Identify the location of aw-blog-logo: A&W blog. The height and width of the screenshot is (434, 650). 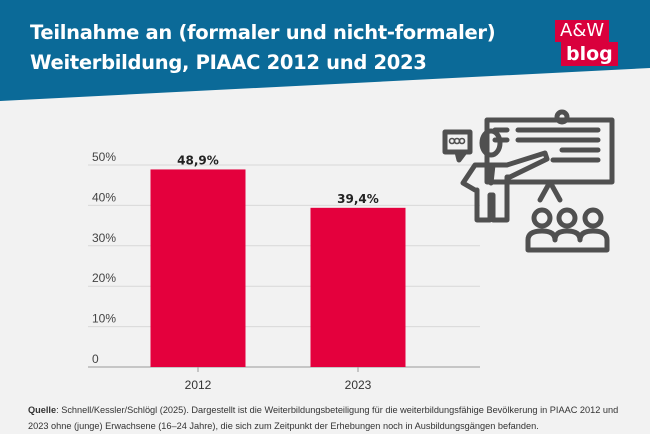
(586, 43).